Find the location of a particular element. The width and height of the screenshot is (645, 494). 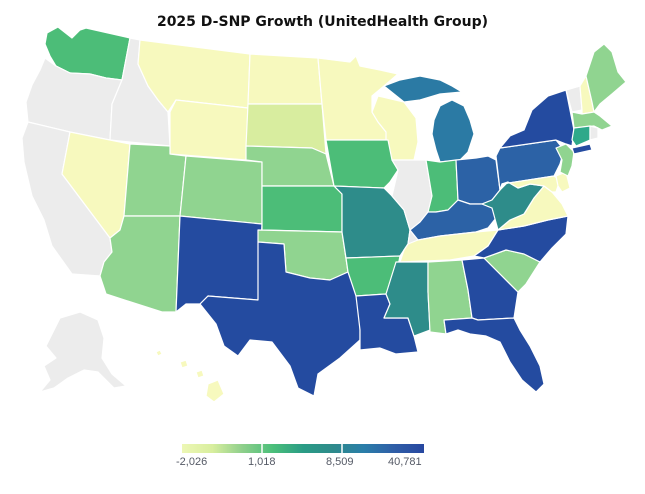

state-nj is located at coordinates (565, 160).